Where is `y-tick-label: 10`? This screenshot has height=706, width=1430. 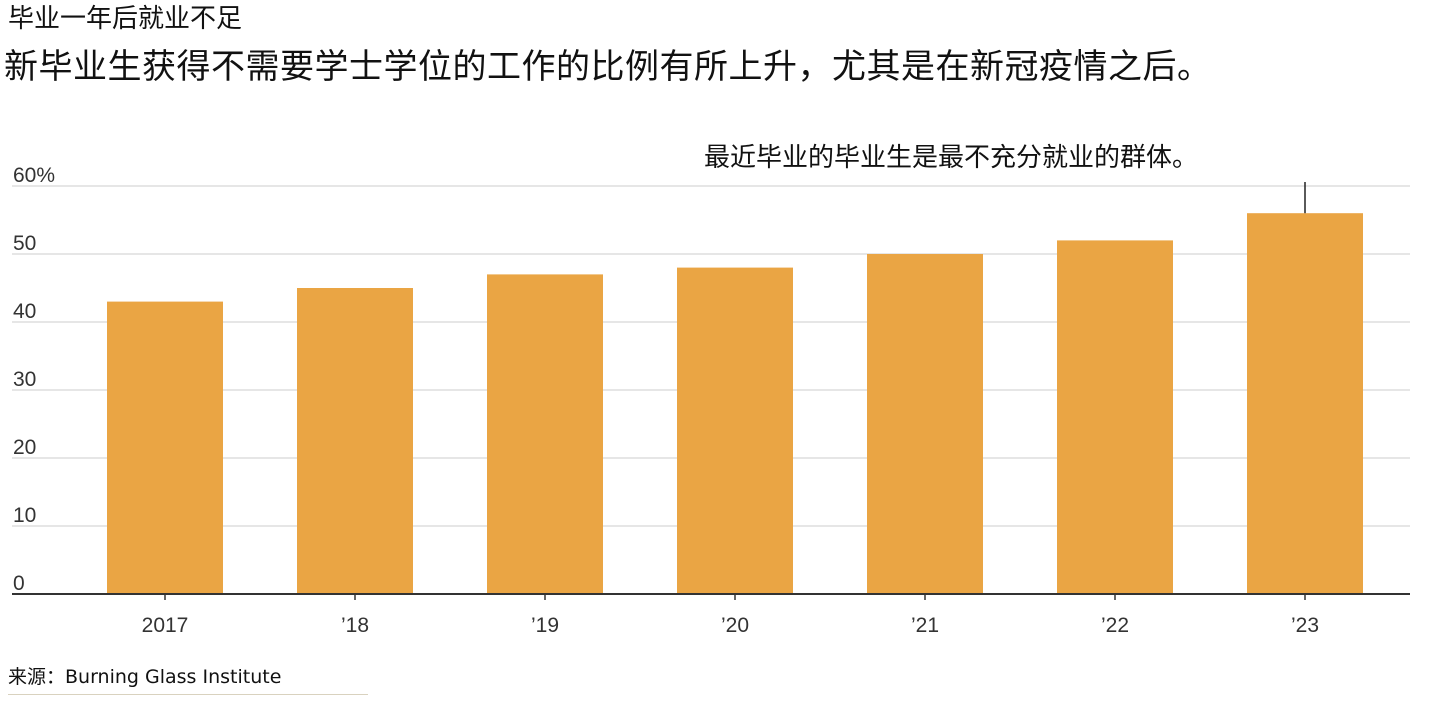 y-tick-label: 10 is located at coordinates (24, 515).